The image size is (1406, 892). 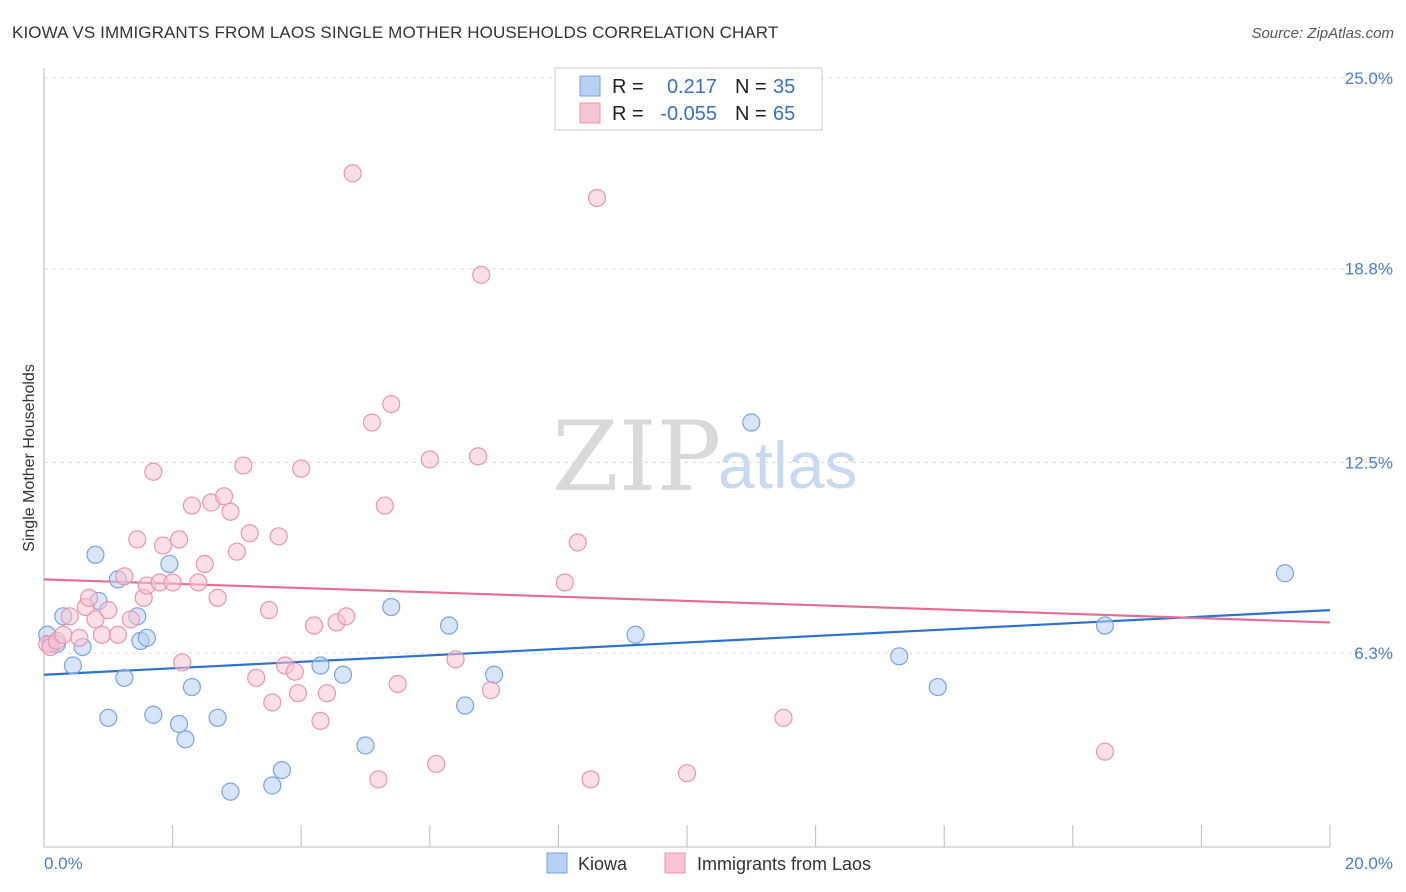 What do you see at coordinates (29, 458) in the screenshot?
I see `y-axis-label: Single Mother Households` at bounding box center [29, 458].